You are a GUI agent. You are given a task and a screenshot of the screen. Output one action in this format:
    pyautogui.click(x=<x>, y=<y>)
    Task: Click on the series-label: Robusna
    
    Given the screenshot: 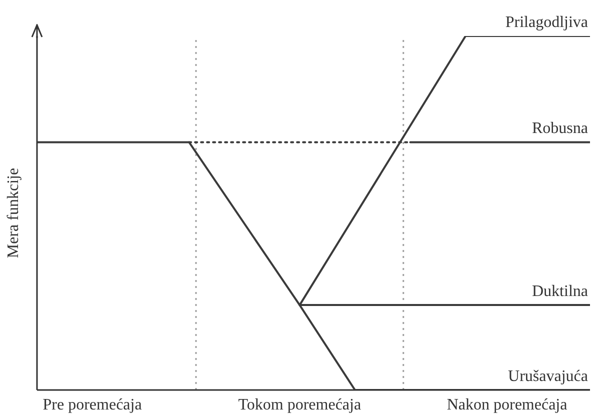 What is the action you would take?
    pyautogui.click(x=560, y=129)
    